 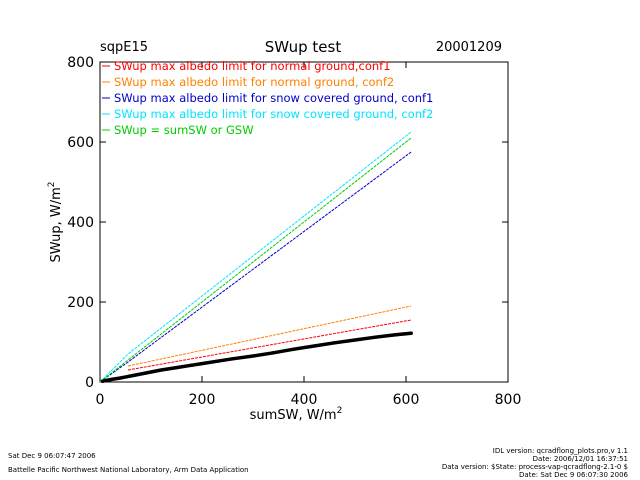 I want to click on y-tick-label: 400, so click(x=80, y=223).